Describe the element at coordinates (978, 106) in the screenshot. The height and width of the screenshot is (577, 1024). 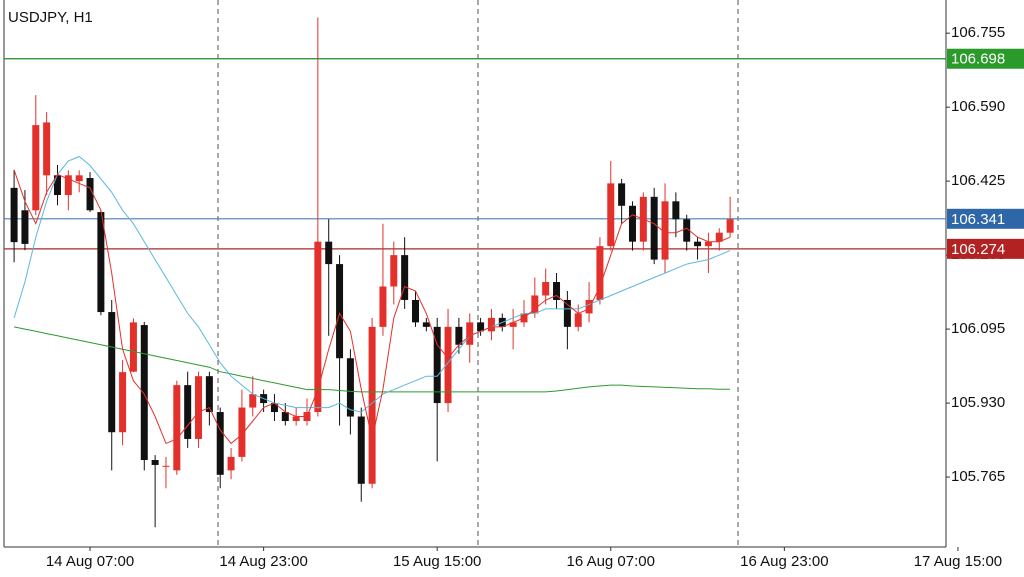
I see `y-tick-label: 106.590` at that location.